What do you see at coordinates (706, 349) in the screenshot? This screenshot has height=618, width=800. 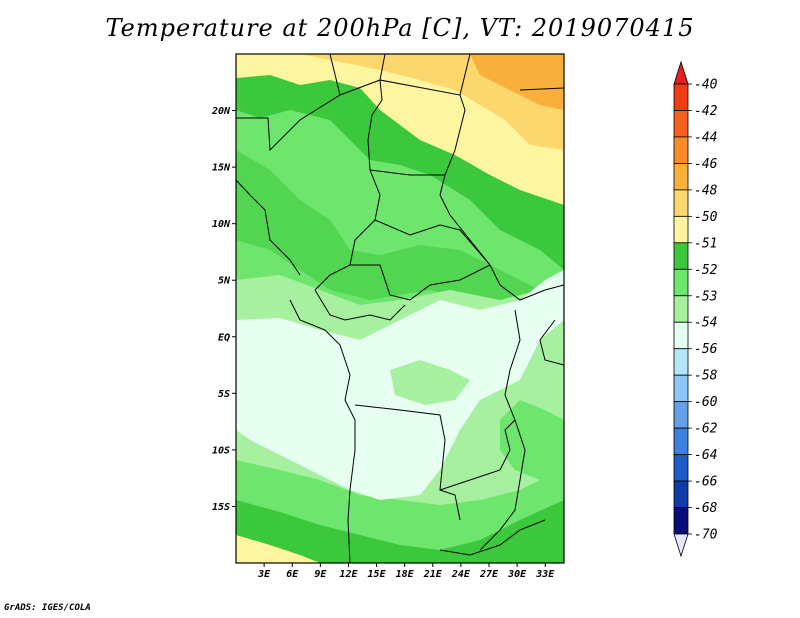 I see `legend-level-label: -56` at bounding box center [706, 349].